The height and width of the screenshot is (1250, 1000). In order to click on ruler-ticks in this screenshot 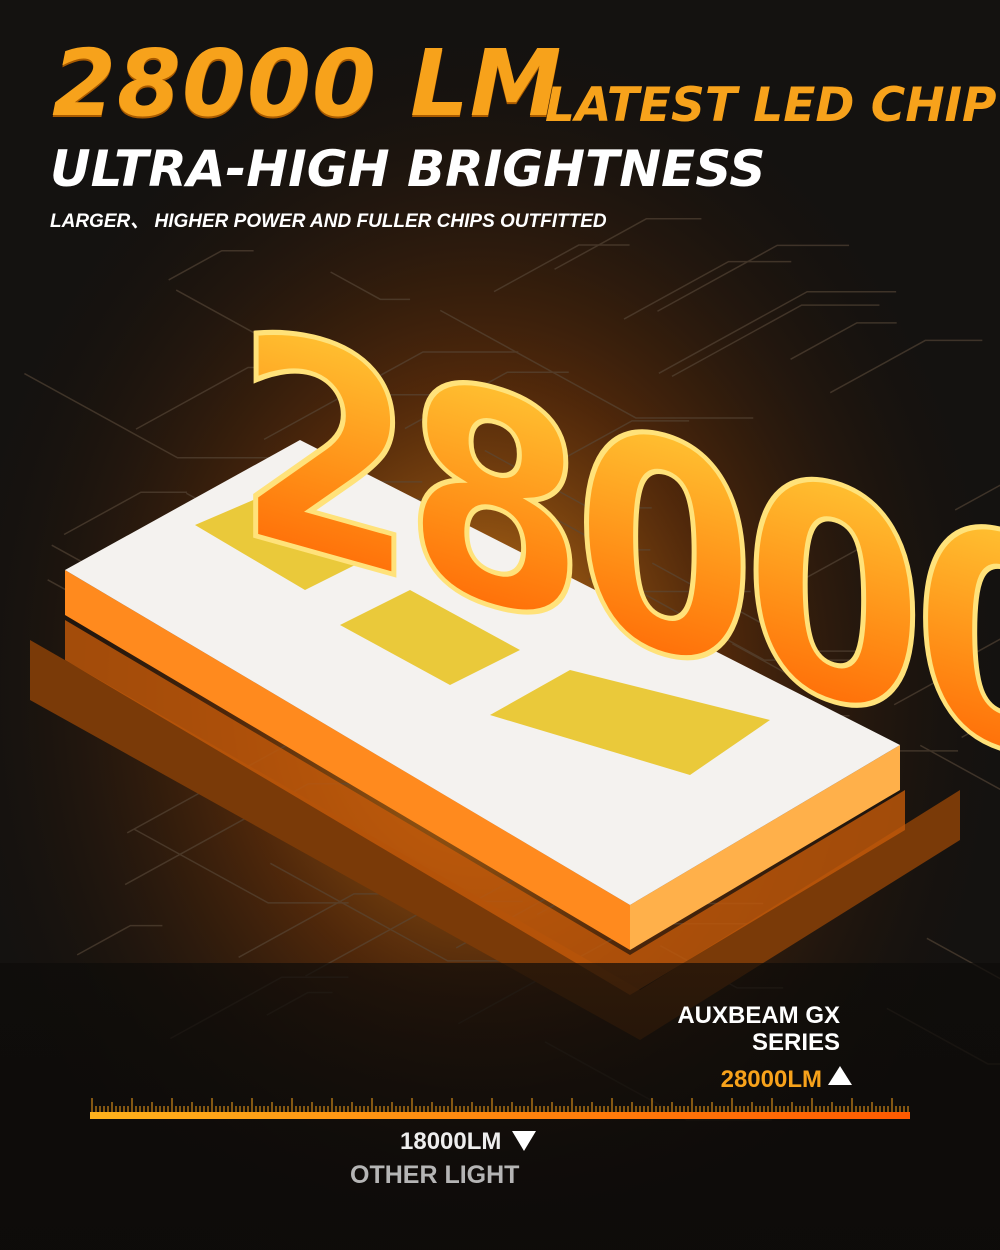, I will do `click(500, 1105)`.